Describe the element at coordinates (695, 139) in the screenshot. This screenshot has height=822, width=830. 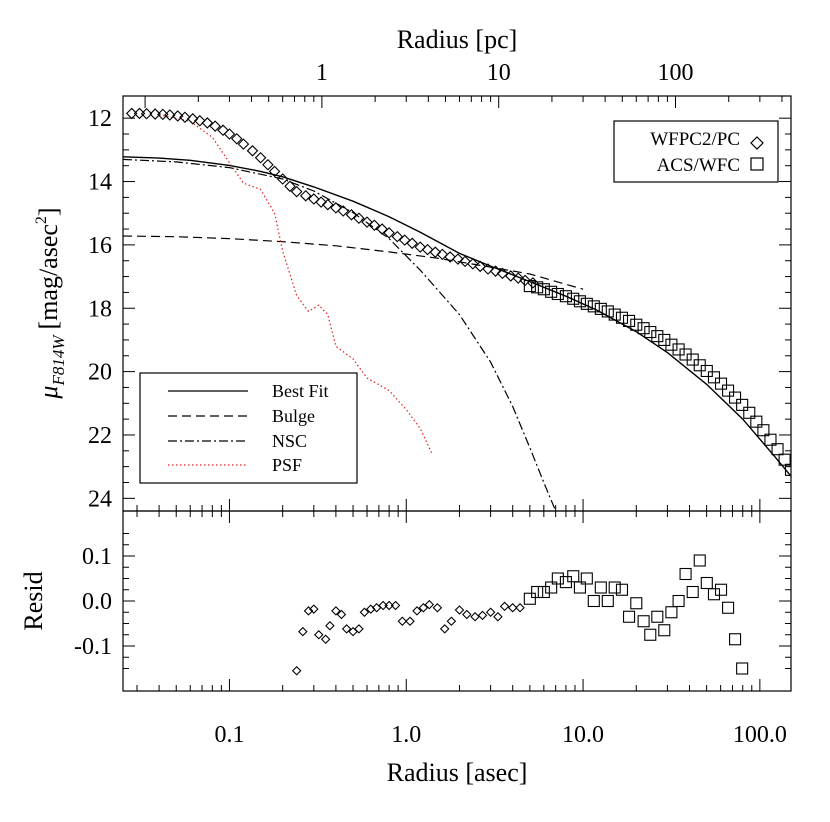
I see `legend-label-wfpc2: WFPC2/PC` at that location.